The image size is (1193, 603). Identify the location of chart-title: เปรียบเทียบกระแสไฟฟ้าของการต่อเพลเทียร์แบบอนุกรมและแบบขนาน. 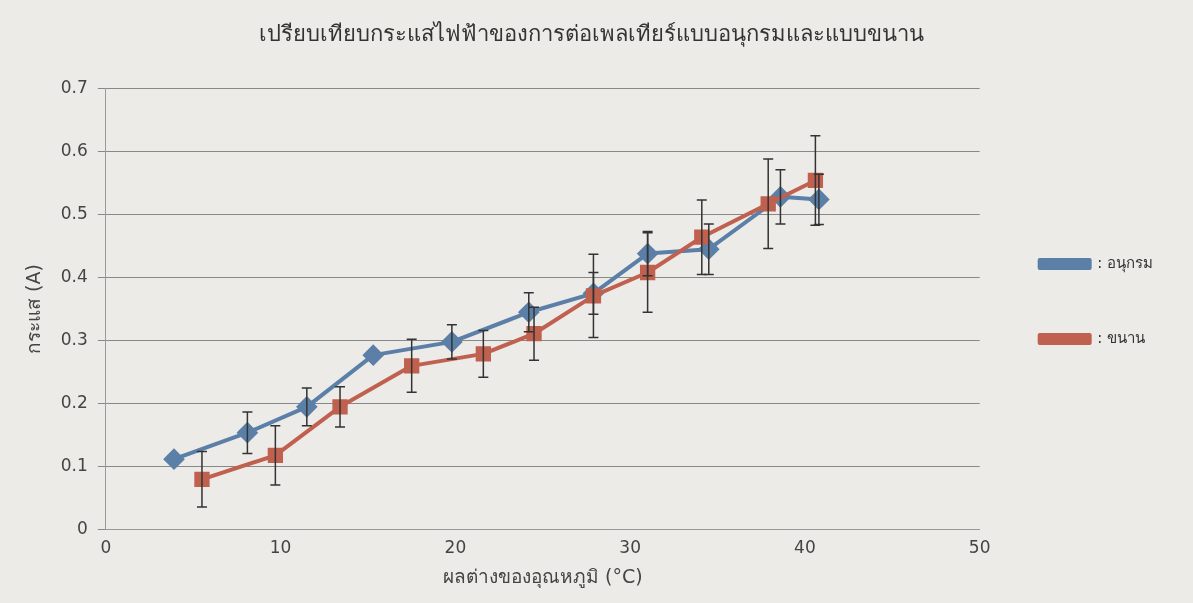
(591, 33).